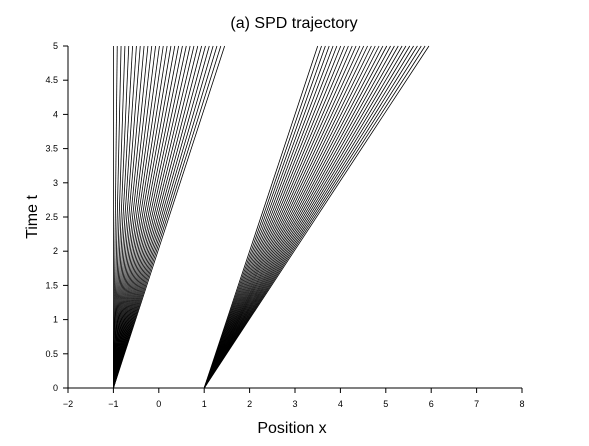 The width and height of the screenshot is (589, 446). What do you see at coordinates (51, 149) in the screenshot?
I see `y-tick-label: 3.5` at bounding box center [51, 149].